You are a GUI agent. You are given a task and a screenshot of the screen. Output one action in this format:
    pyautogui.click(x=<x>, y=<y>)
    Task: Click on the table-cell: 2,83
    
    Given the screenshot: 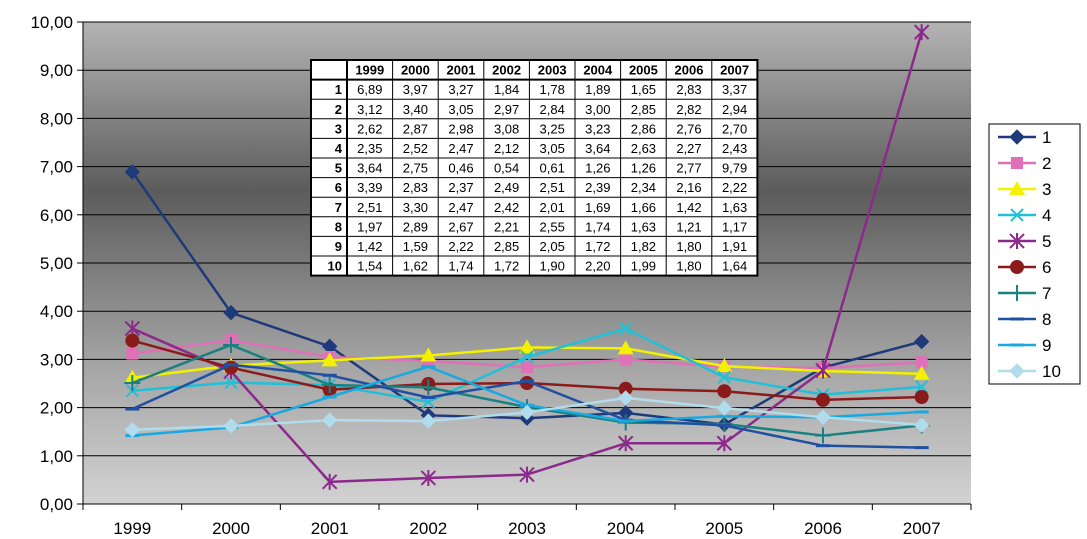 What is the action you would take?
    pyautogui.click(x=415, y=187)
    